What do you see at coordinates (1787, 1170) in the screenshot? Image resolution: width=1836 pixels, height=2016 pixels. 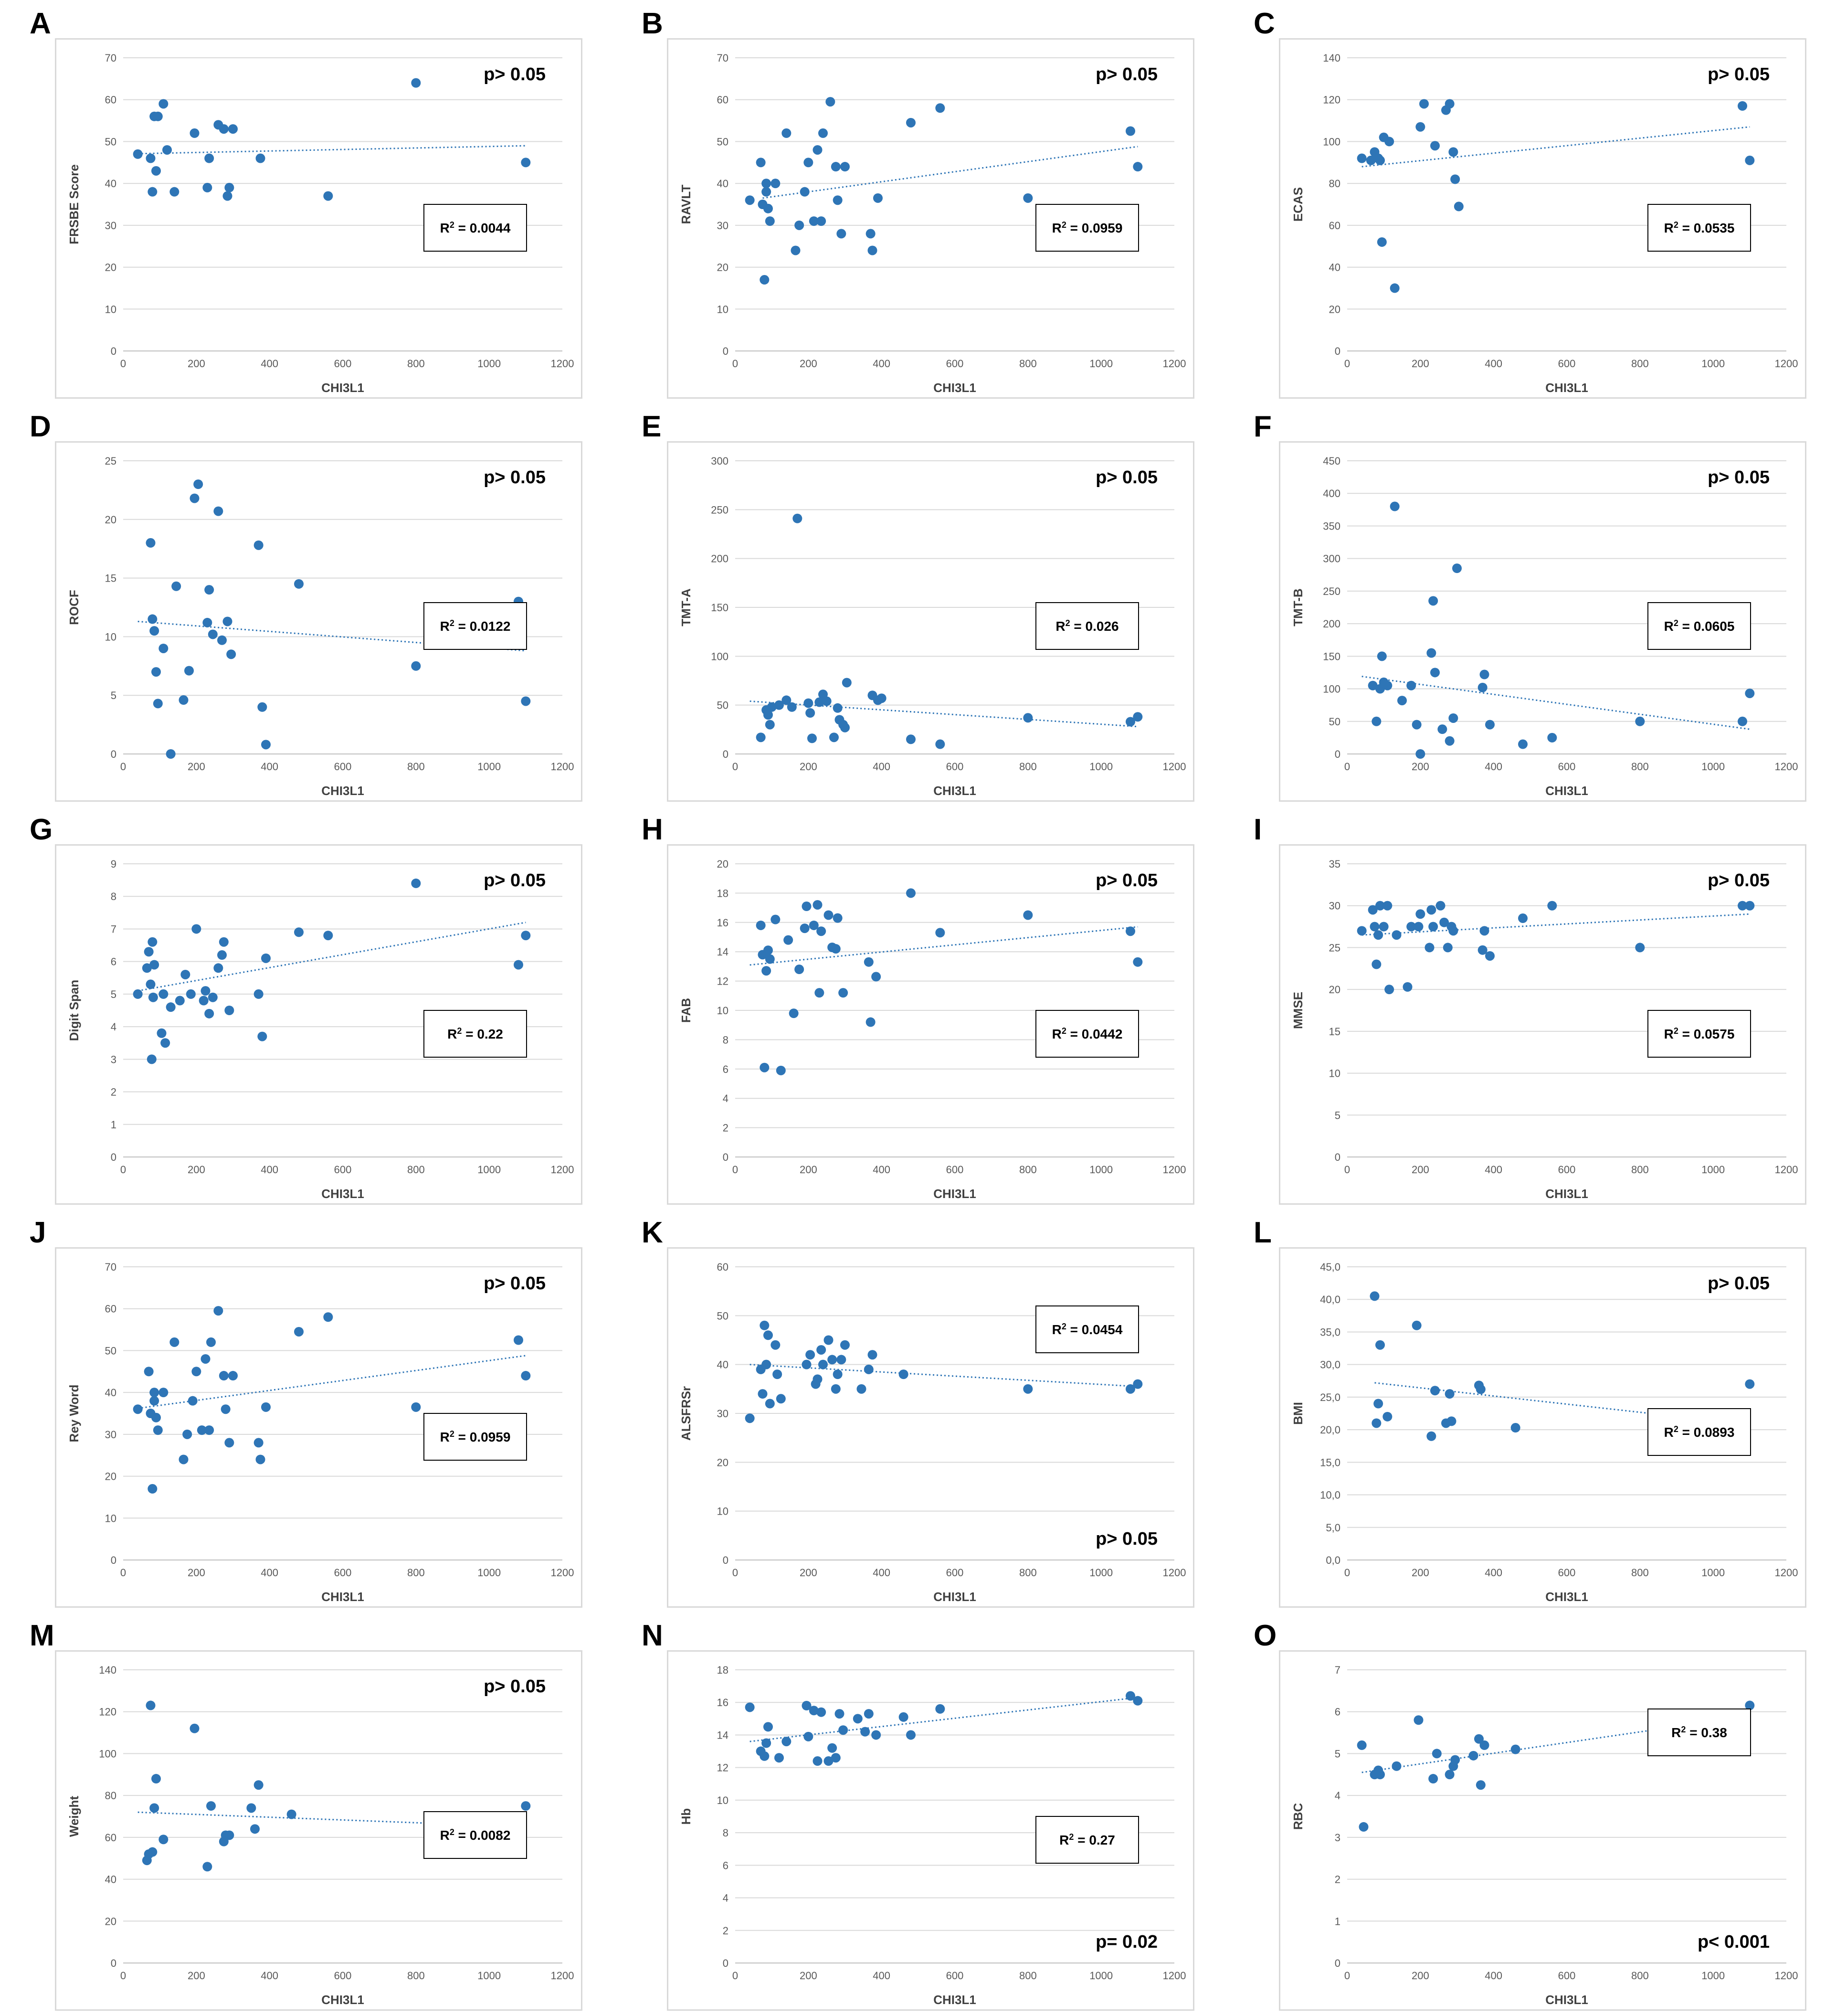 I see `x-tick-label: 1200` at bounding box center [1787, 1170].